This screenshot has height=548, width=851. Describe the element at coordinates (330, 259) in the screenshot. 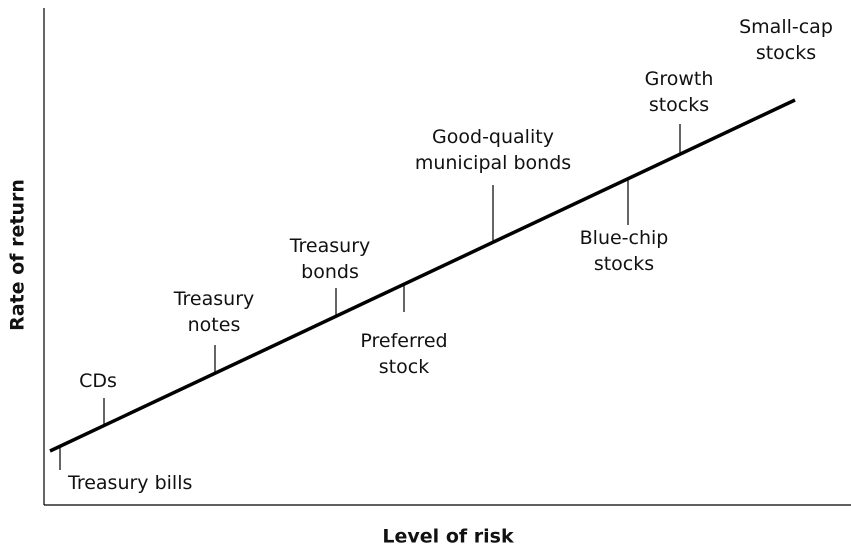

I see `node-label: Treasury bonds` at that location.